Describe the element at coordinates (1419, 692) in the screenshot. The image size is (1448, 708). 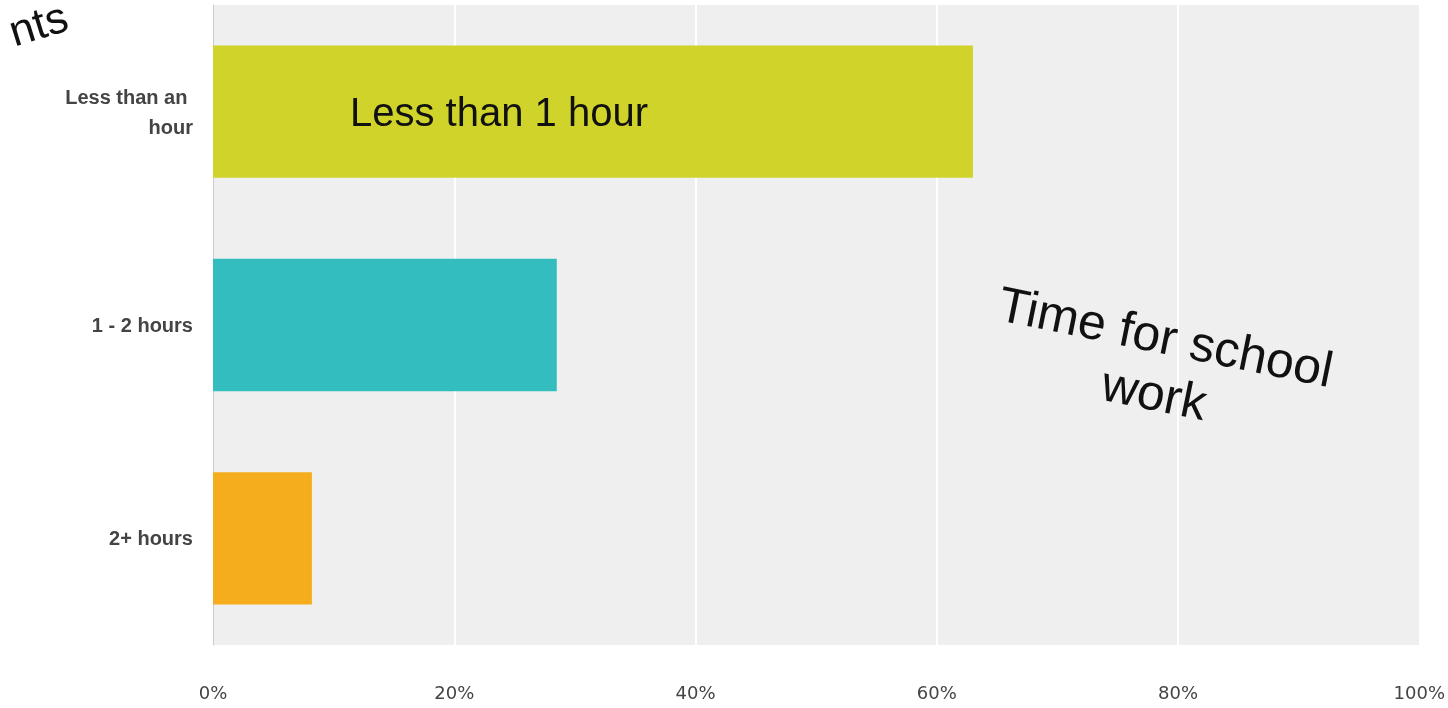
I see `x-tick-label: 100%` at that location.